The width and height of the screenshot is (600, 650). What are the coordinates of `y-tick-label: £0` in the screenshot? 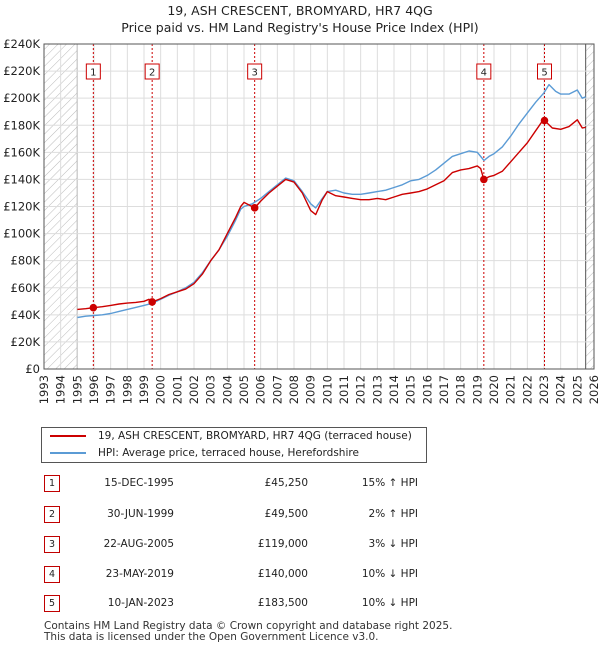 It's located at (32, 369).